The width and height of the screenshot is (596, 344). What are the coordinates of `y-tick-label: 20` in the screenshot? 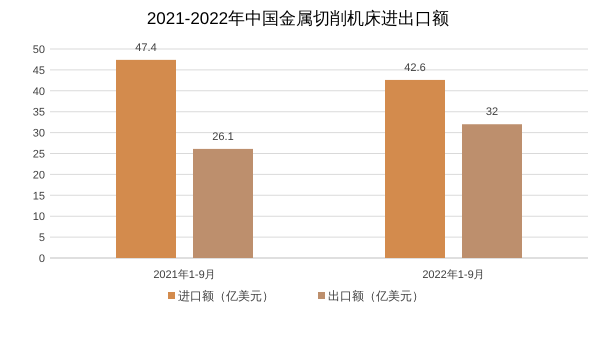 It's located at (38, 175).